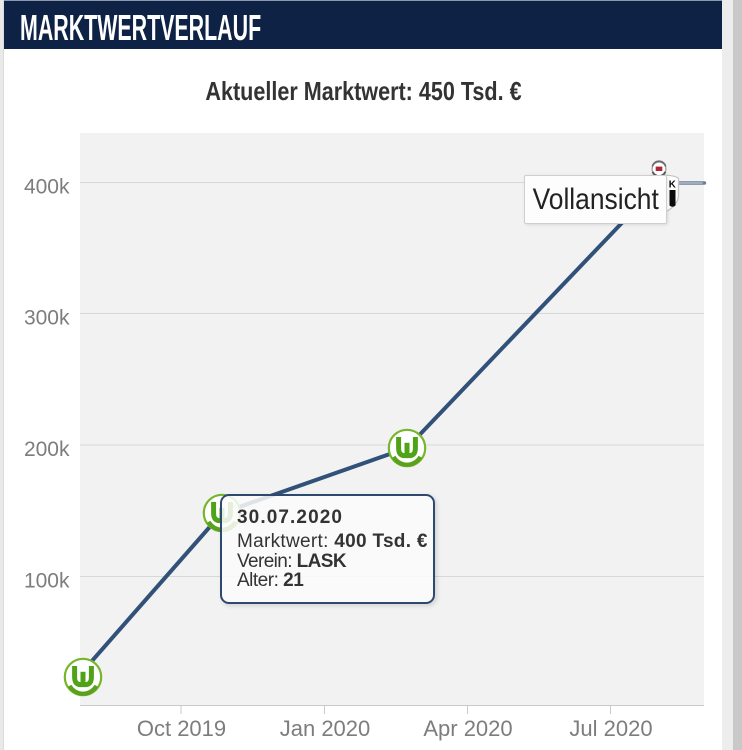  I want to click on svg-text: 300k, so click(47, 318).